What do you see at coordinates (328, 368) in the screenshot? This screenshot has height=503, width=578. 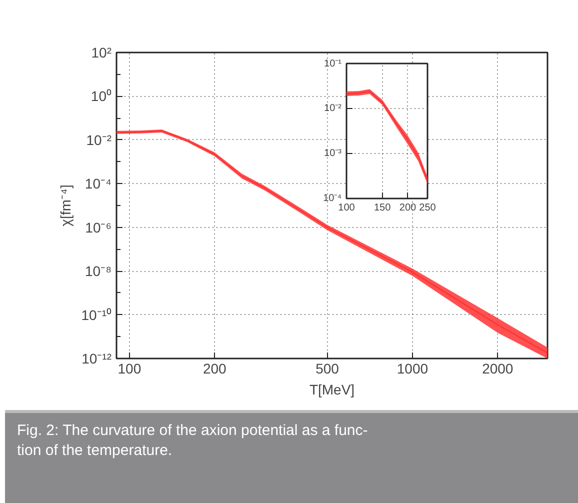 I see `x-tick-label: 500` at bounding box center [328, 368].